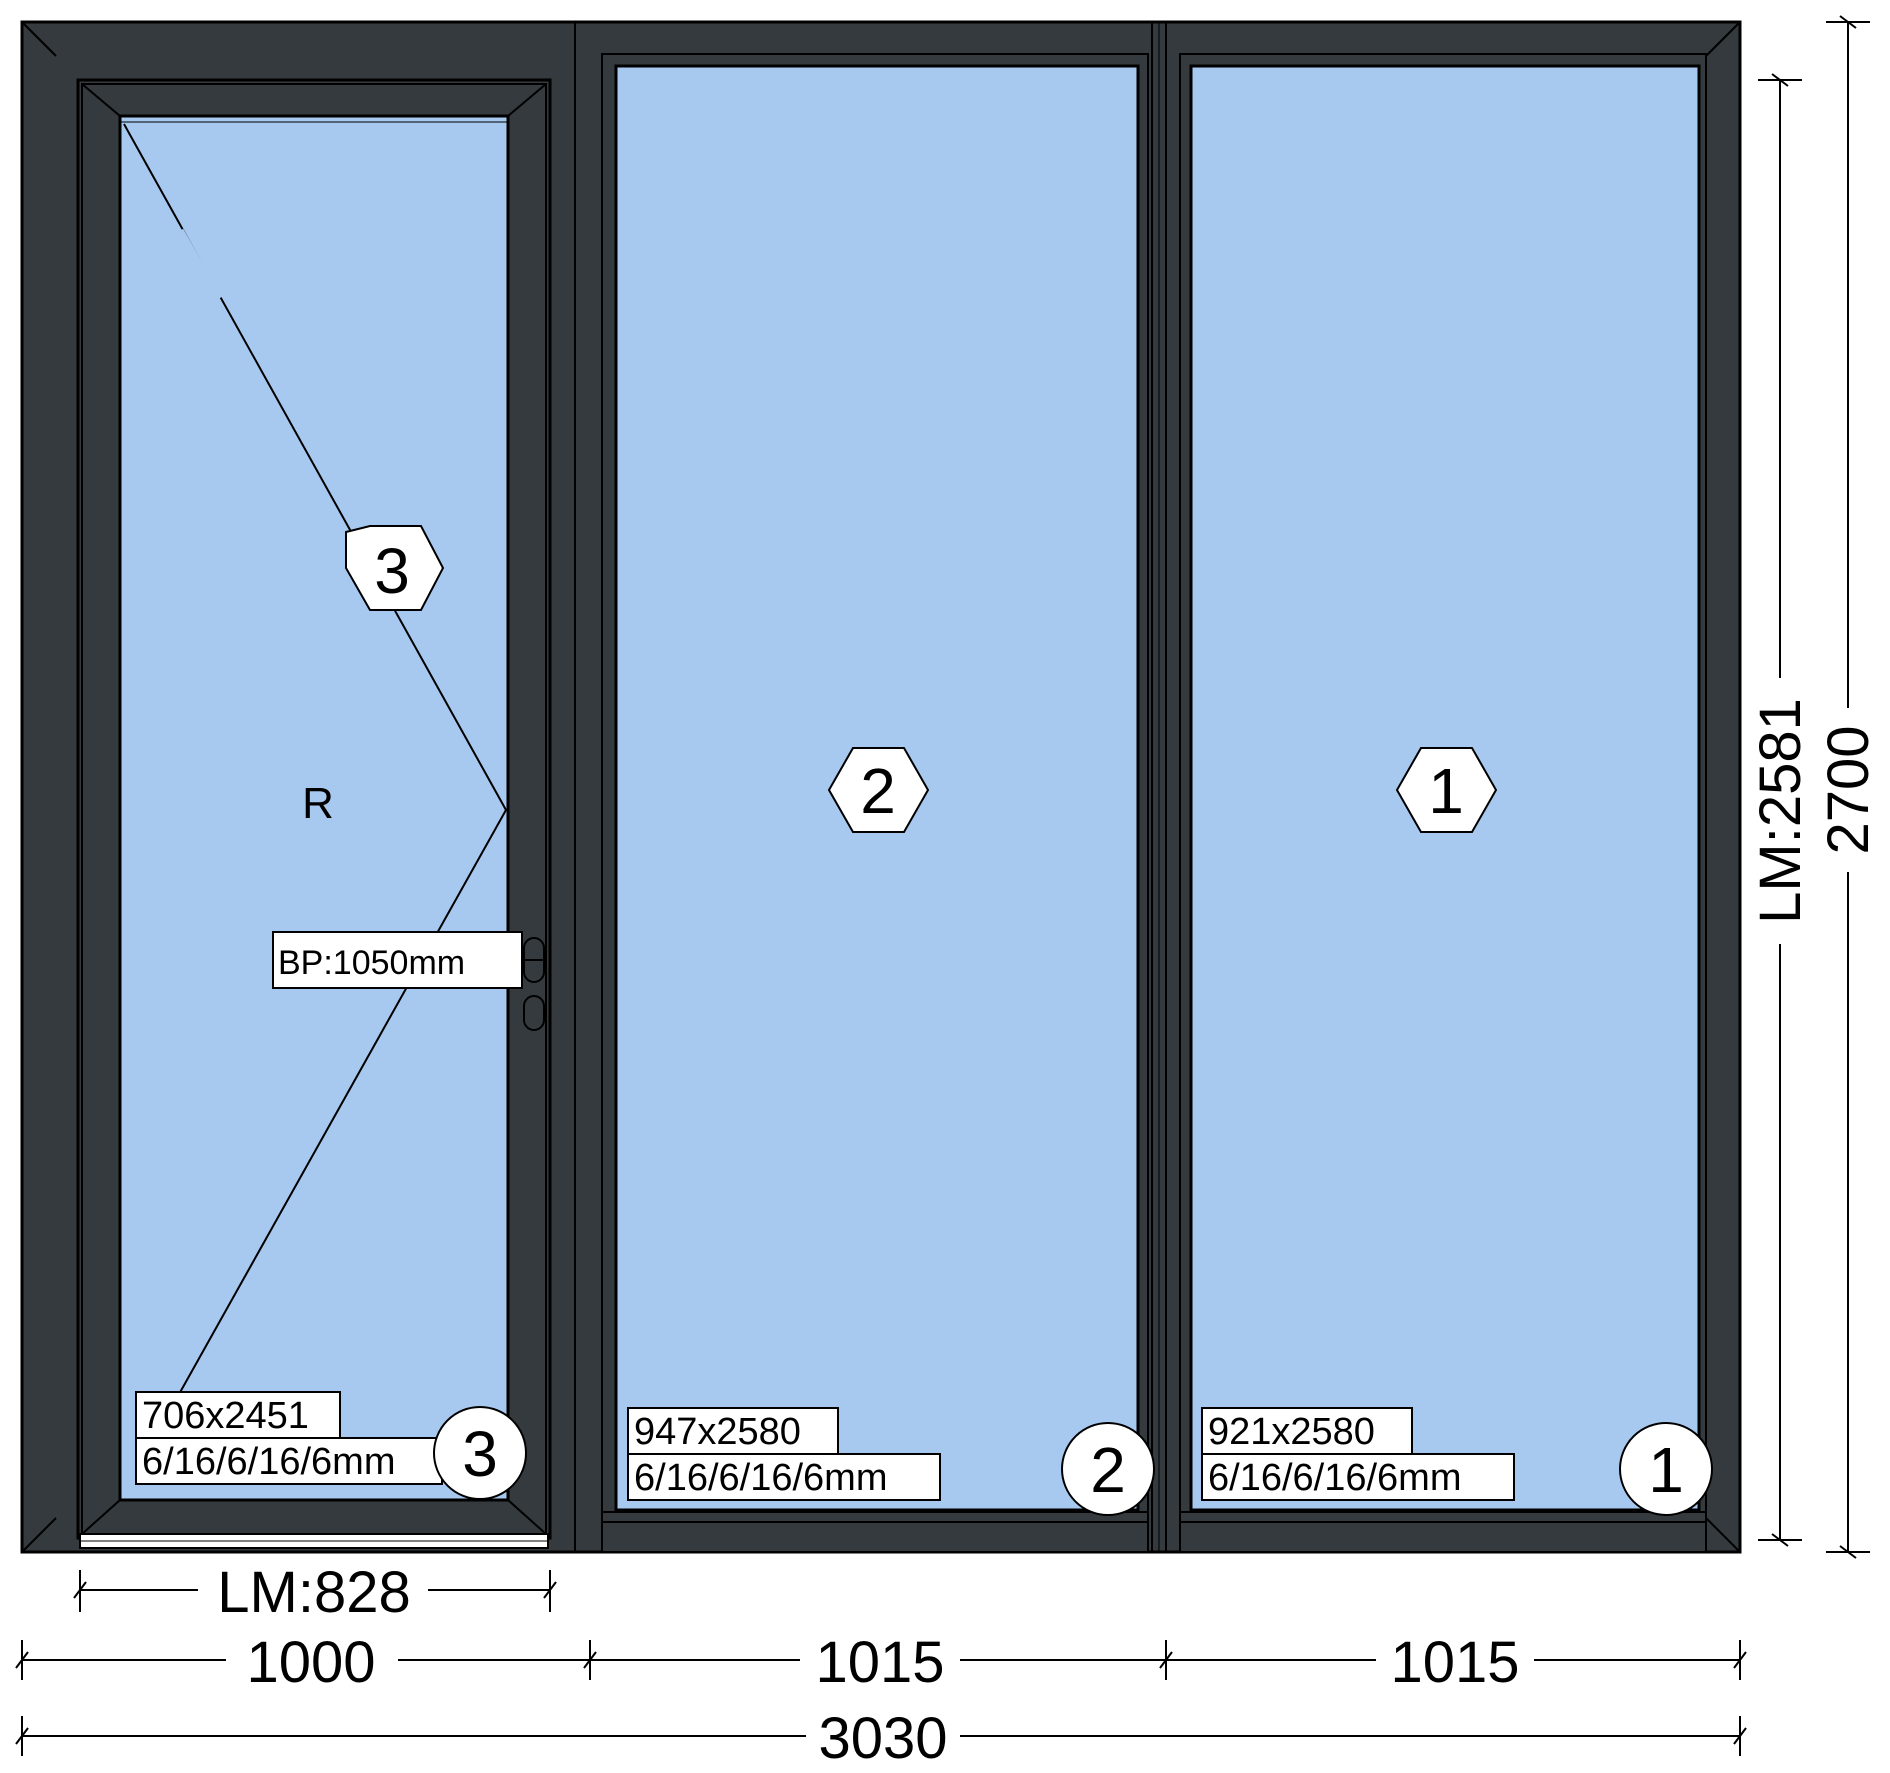 The image size is (1890, 1773). I want to click on panel-3-hex-tag: 3, so click(395, 568).